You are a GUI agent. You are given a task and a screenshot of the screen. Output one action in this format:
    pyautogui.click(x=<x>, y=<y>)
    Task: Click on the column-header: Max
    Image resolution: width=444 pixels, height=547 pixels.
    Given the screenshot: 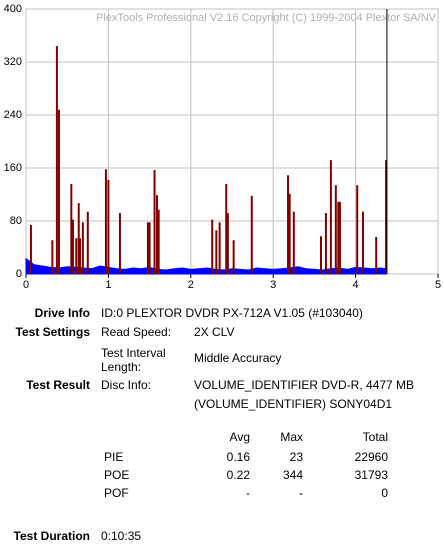 What is the action you would take?
    pyautogui.click(x=291, y=437)
    